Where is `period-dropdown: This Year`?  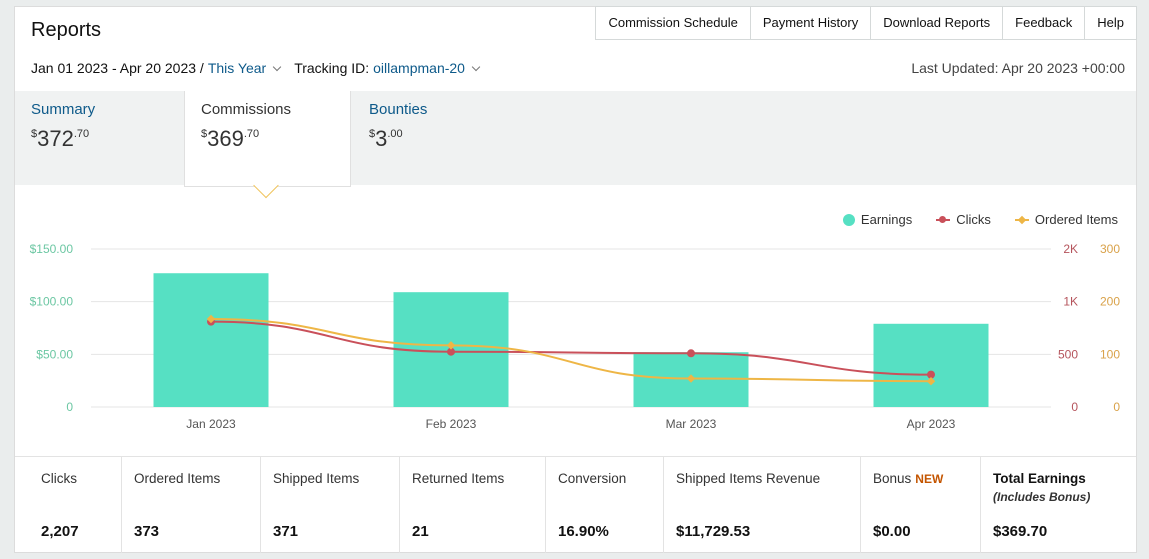
period-dropdown: This Year is located at coordinates (237, 68).